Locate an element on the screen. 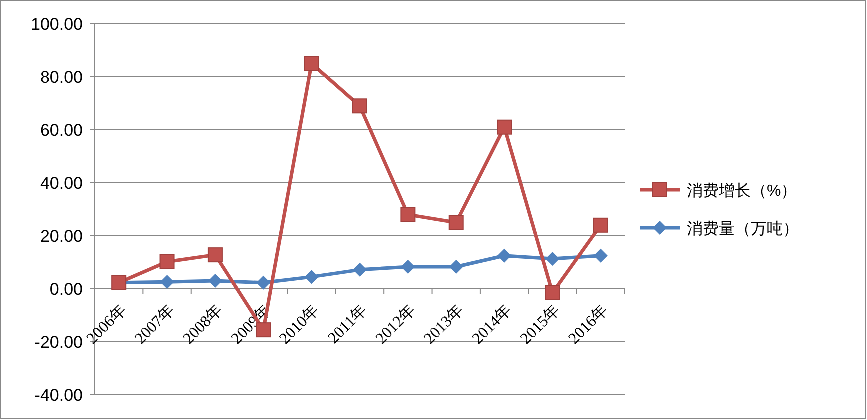  y-tick-label: 20.00 is located at coordinates (61, 236).